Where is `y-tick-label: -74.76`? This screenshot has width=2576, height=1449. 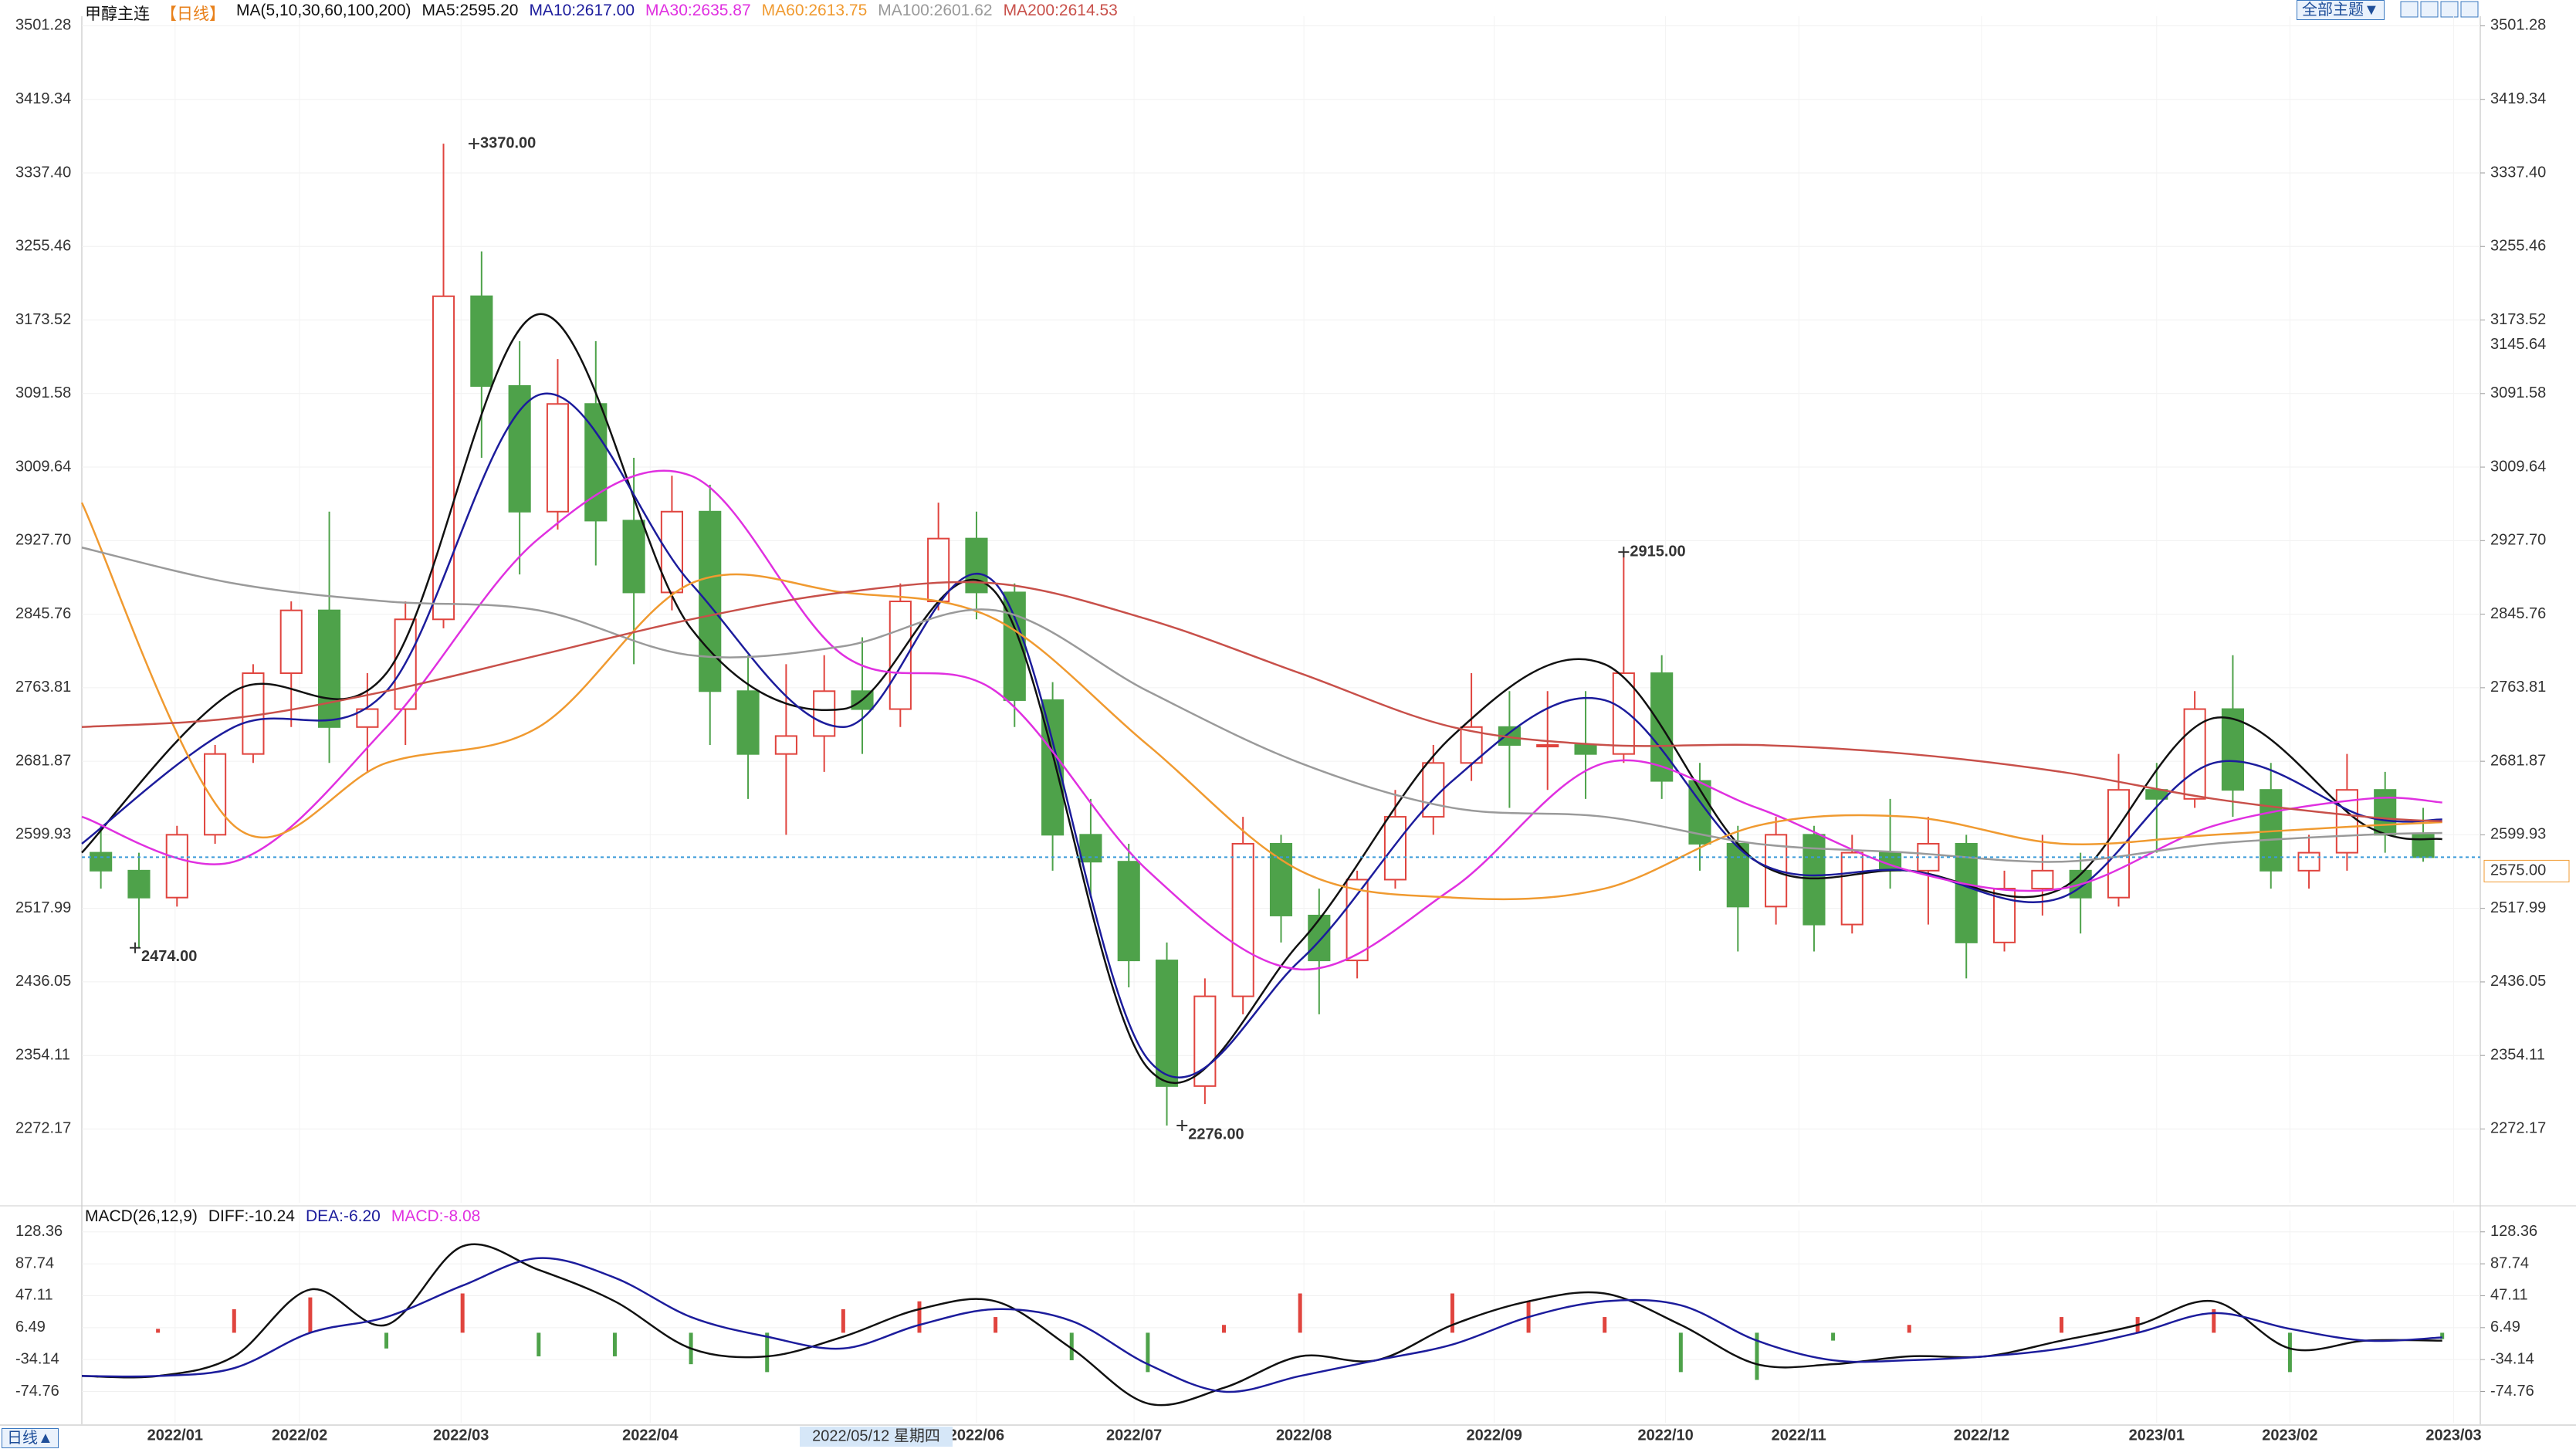
y-tick-label: -74.76 is located at coordinates (37, 1391).